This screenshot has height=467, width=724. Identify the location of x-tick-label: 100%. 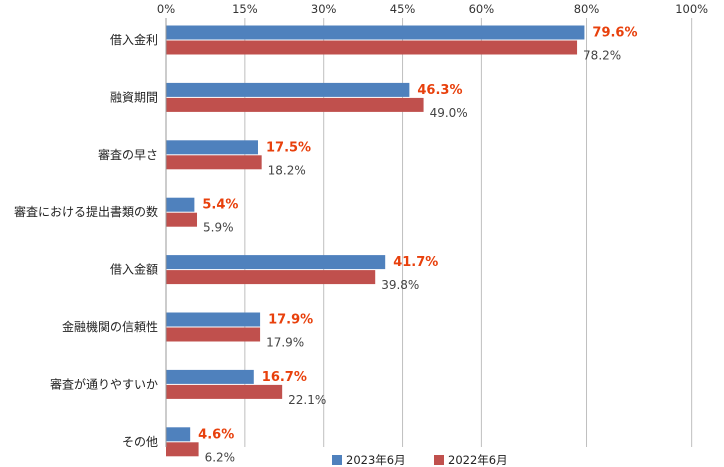
(691, 9).